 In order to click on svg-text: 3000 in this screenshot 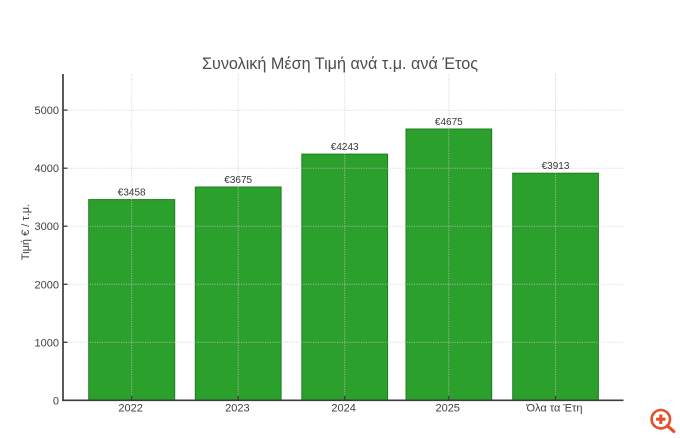, I will do `click(47, 227)`.